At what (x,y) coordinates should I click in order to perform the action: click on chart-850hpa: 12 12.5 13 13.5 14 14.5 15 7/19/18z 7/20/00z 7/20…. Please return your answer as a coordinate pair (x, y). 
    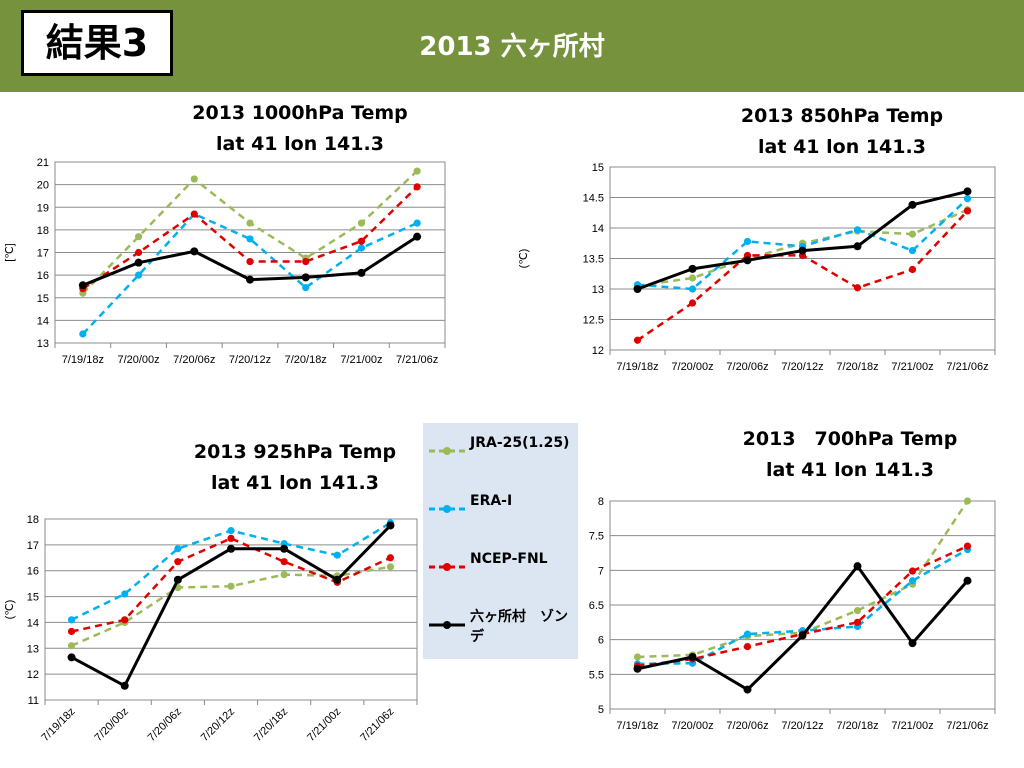
    Looking at the image, I should click on (757, 267).